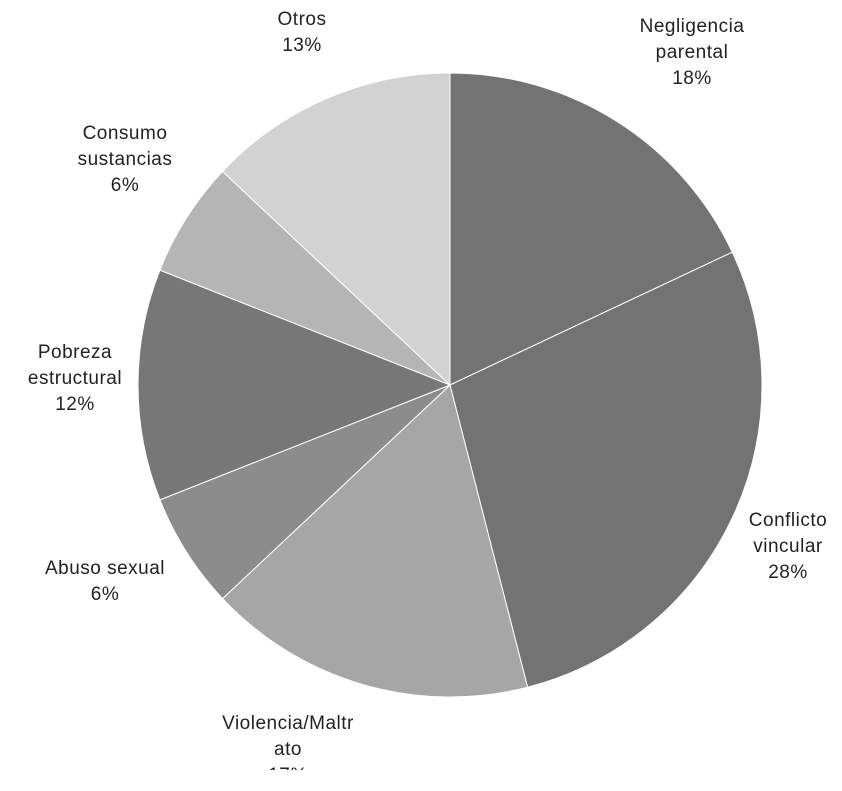 The image size is (842, 791). What do you see at coordinates (105, 568) in the screenshot?
I see `slice-label-name-line: Abuso sexual` at bounding box center [105, 568].